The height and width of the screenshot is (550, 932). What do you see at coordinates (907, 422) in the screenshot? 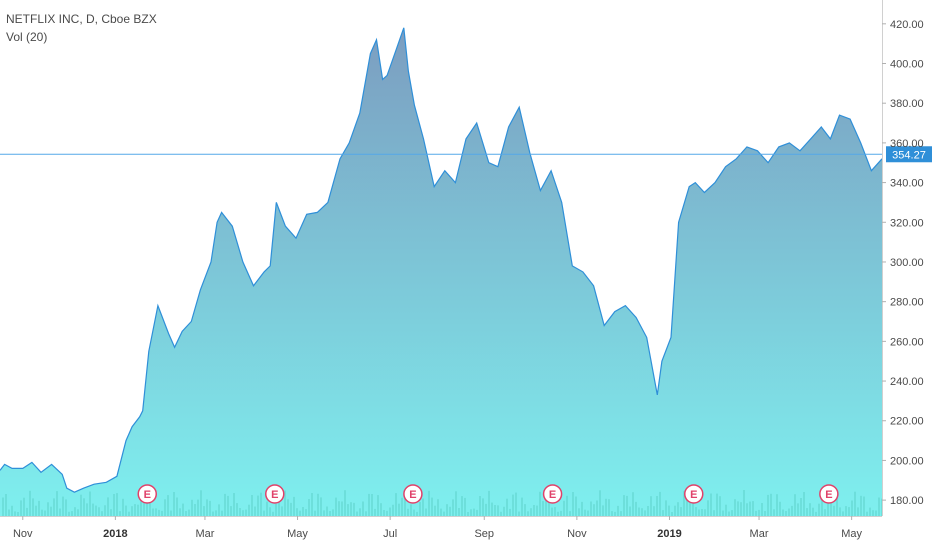
I see `y-tick-label: 220.00` at bounding box center [907, 422].